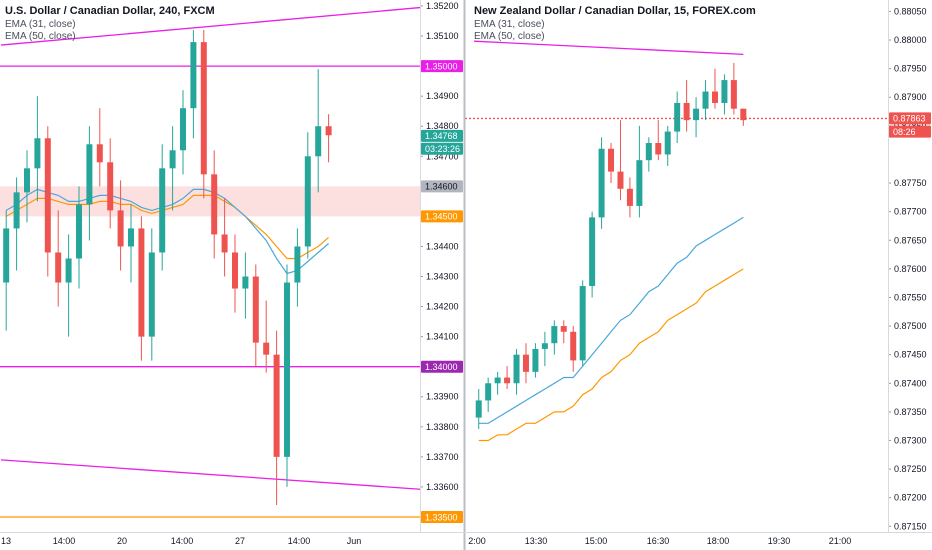 Image resolution: width=932 pixels, height=550 pixels. I want to click on nzdcad-xtick-label: 21:00, so click(840, 541).